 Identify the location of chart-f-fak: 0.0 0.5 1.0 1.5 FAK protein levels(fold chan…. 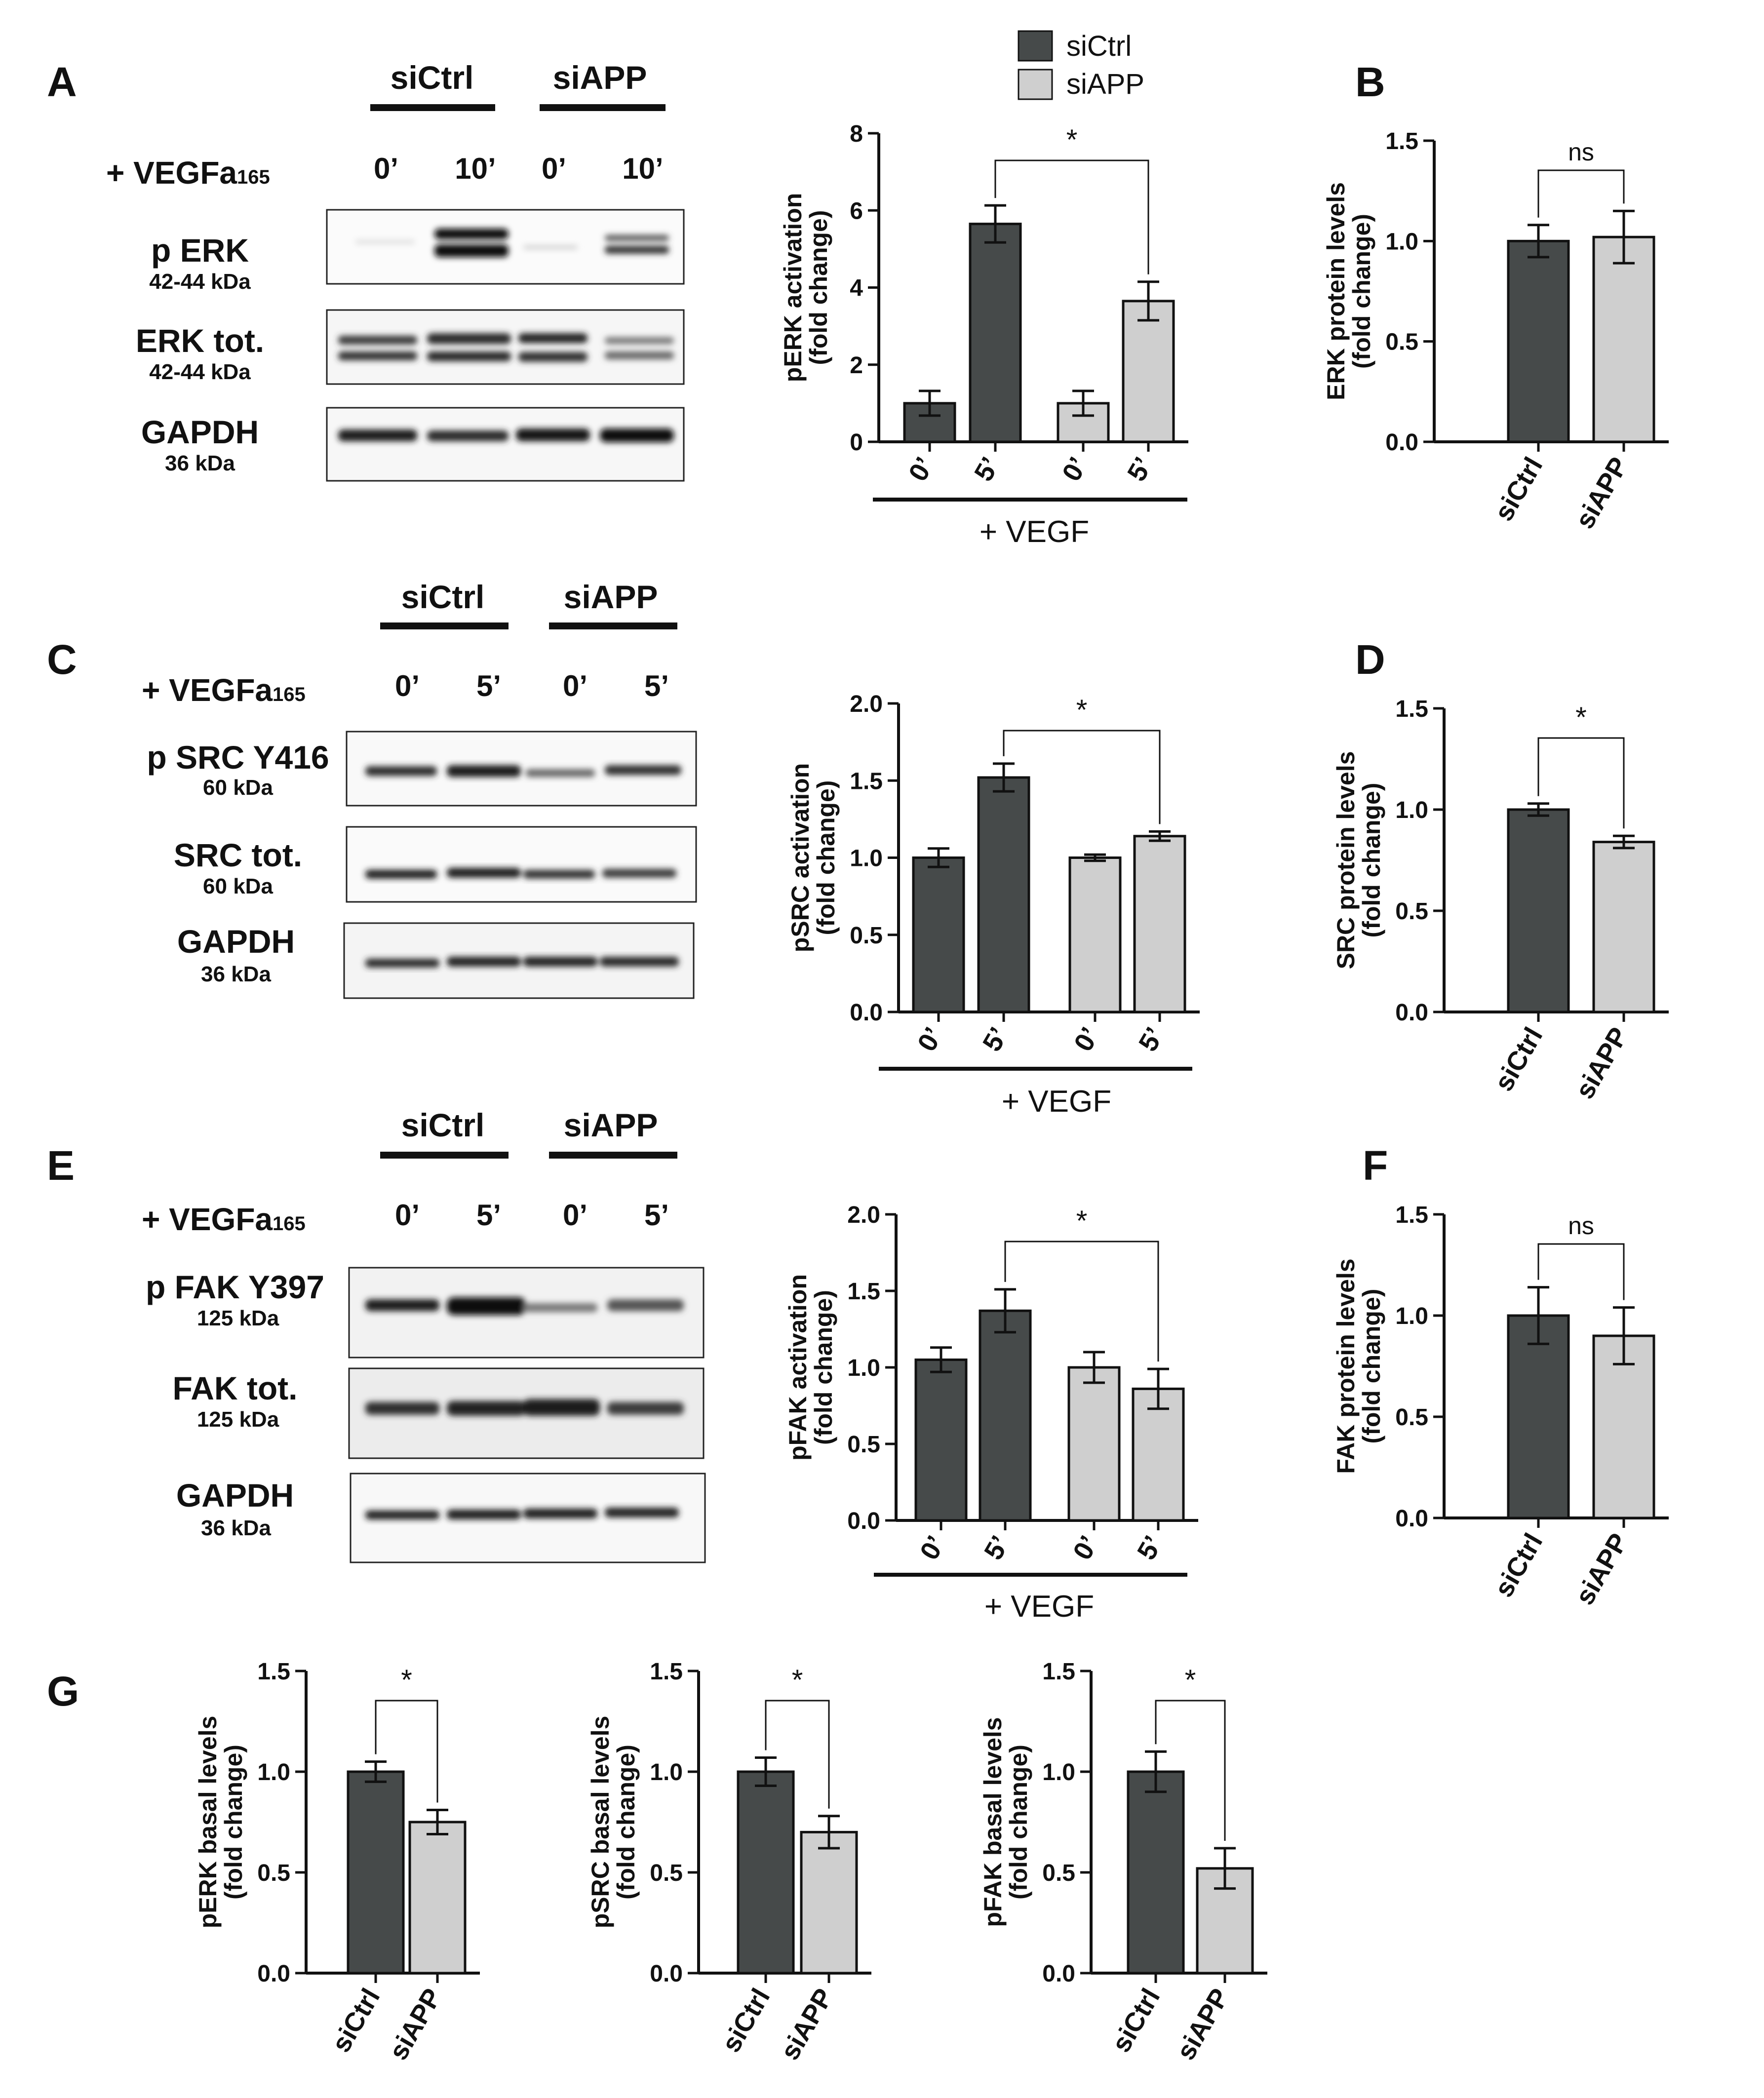
(1500, 1406).